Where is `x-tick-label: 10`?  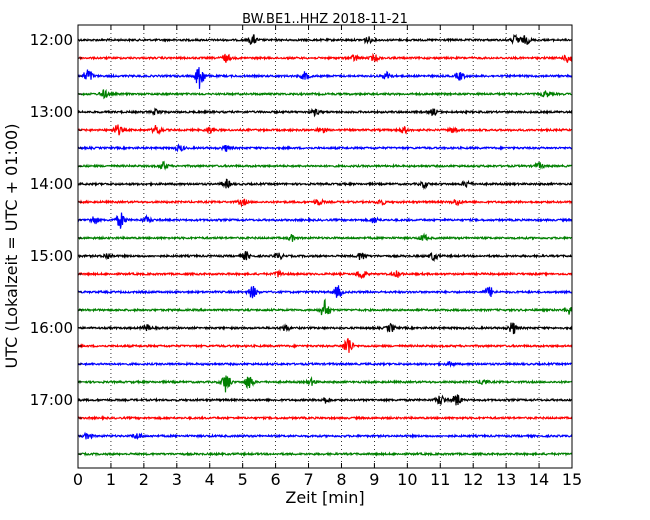
x-tick-label: 10 is located at coordinates (407, 479).